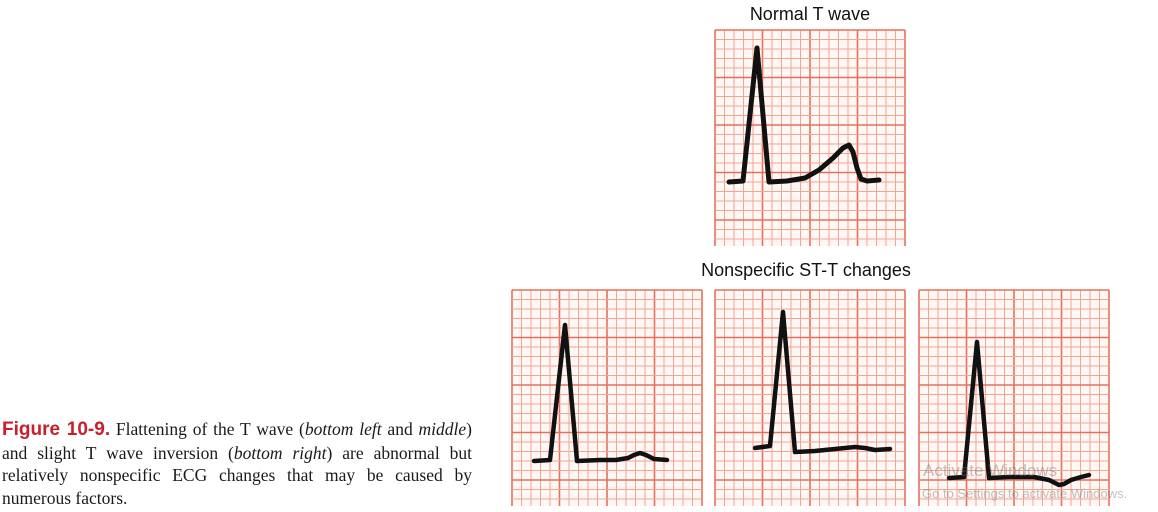 Image resolution: width=1158 pixels, height=512 pixels. Describe the element at coordinates (804, 115) in the screenshot. I see `ecg-trace-normal` at that location.